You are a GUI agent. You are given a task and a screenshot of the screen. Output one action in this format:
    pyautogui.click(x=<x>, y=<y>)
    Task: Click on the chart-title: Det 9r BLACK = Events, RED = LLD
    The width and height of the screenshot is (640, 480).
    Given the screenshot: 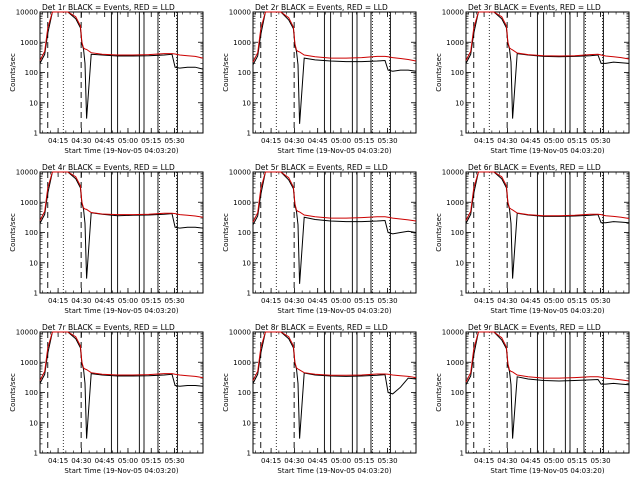 What is the action you would take?
    pyautogui.click(x=534, y=327)
    